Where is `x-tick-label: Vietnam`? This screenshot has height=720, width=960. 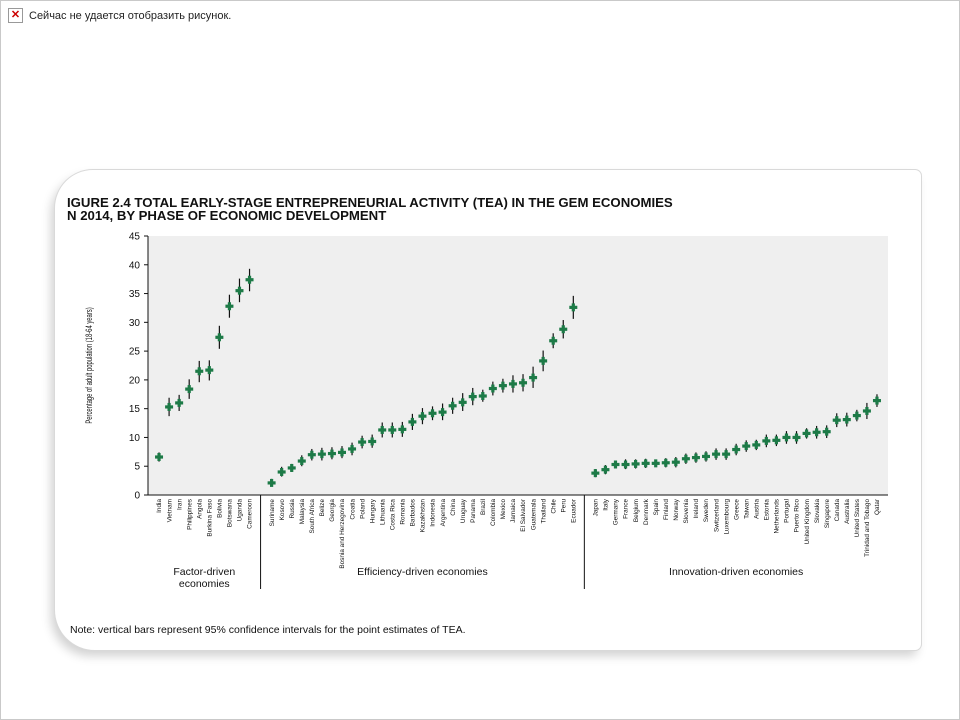 x-tick-label: Vietnam is located at coordinates (169, 510).